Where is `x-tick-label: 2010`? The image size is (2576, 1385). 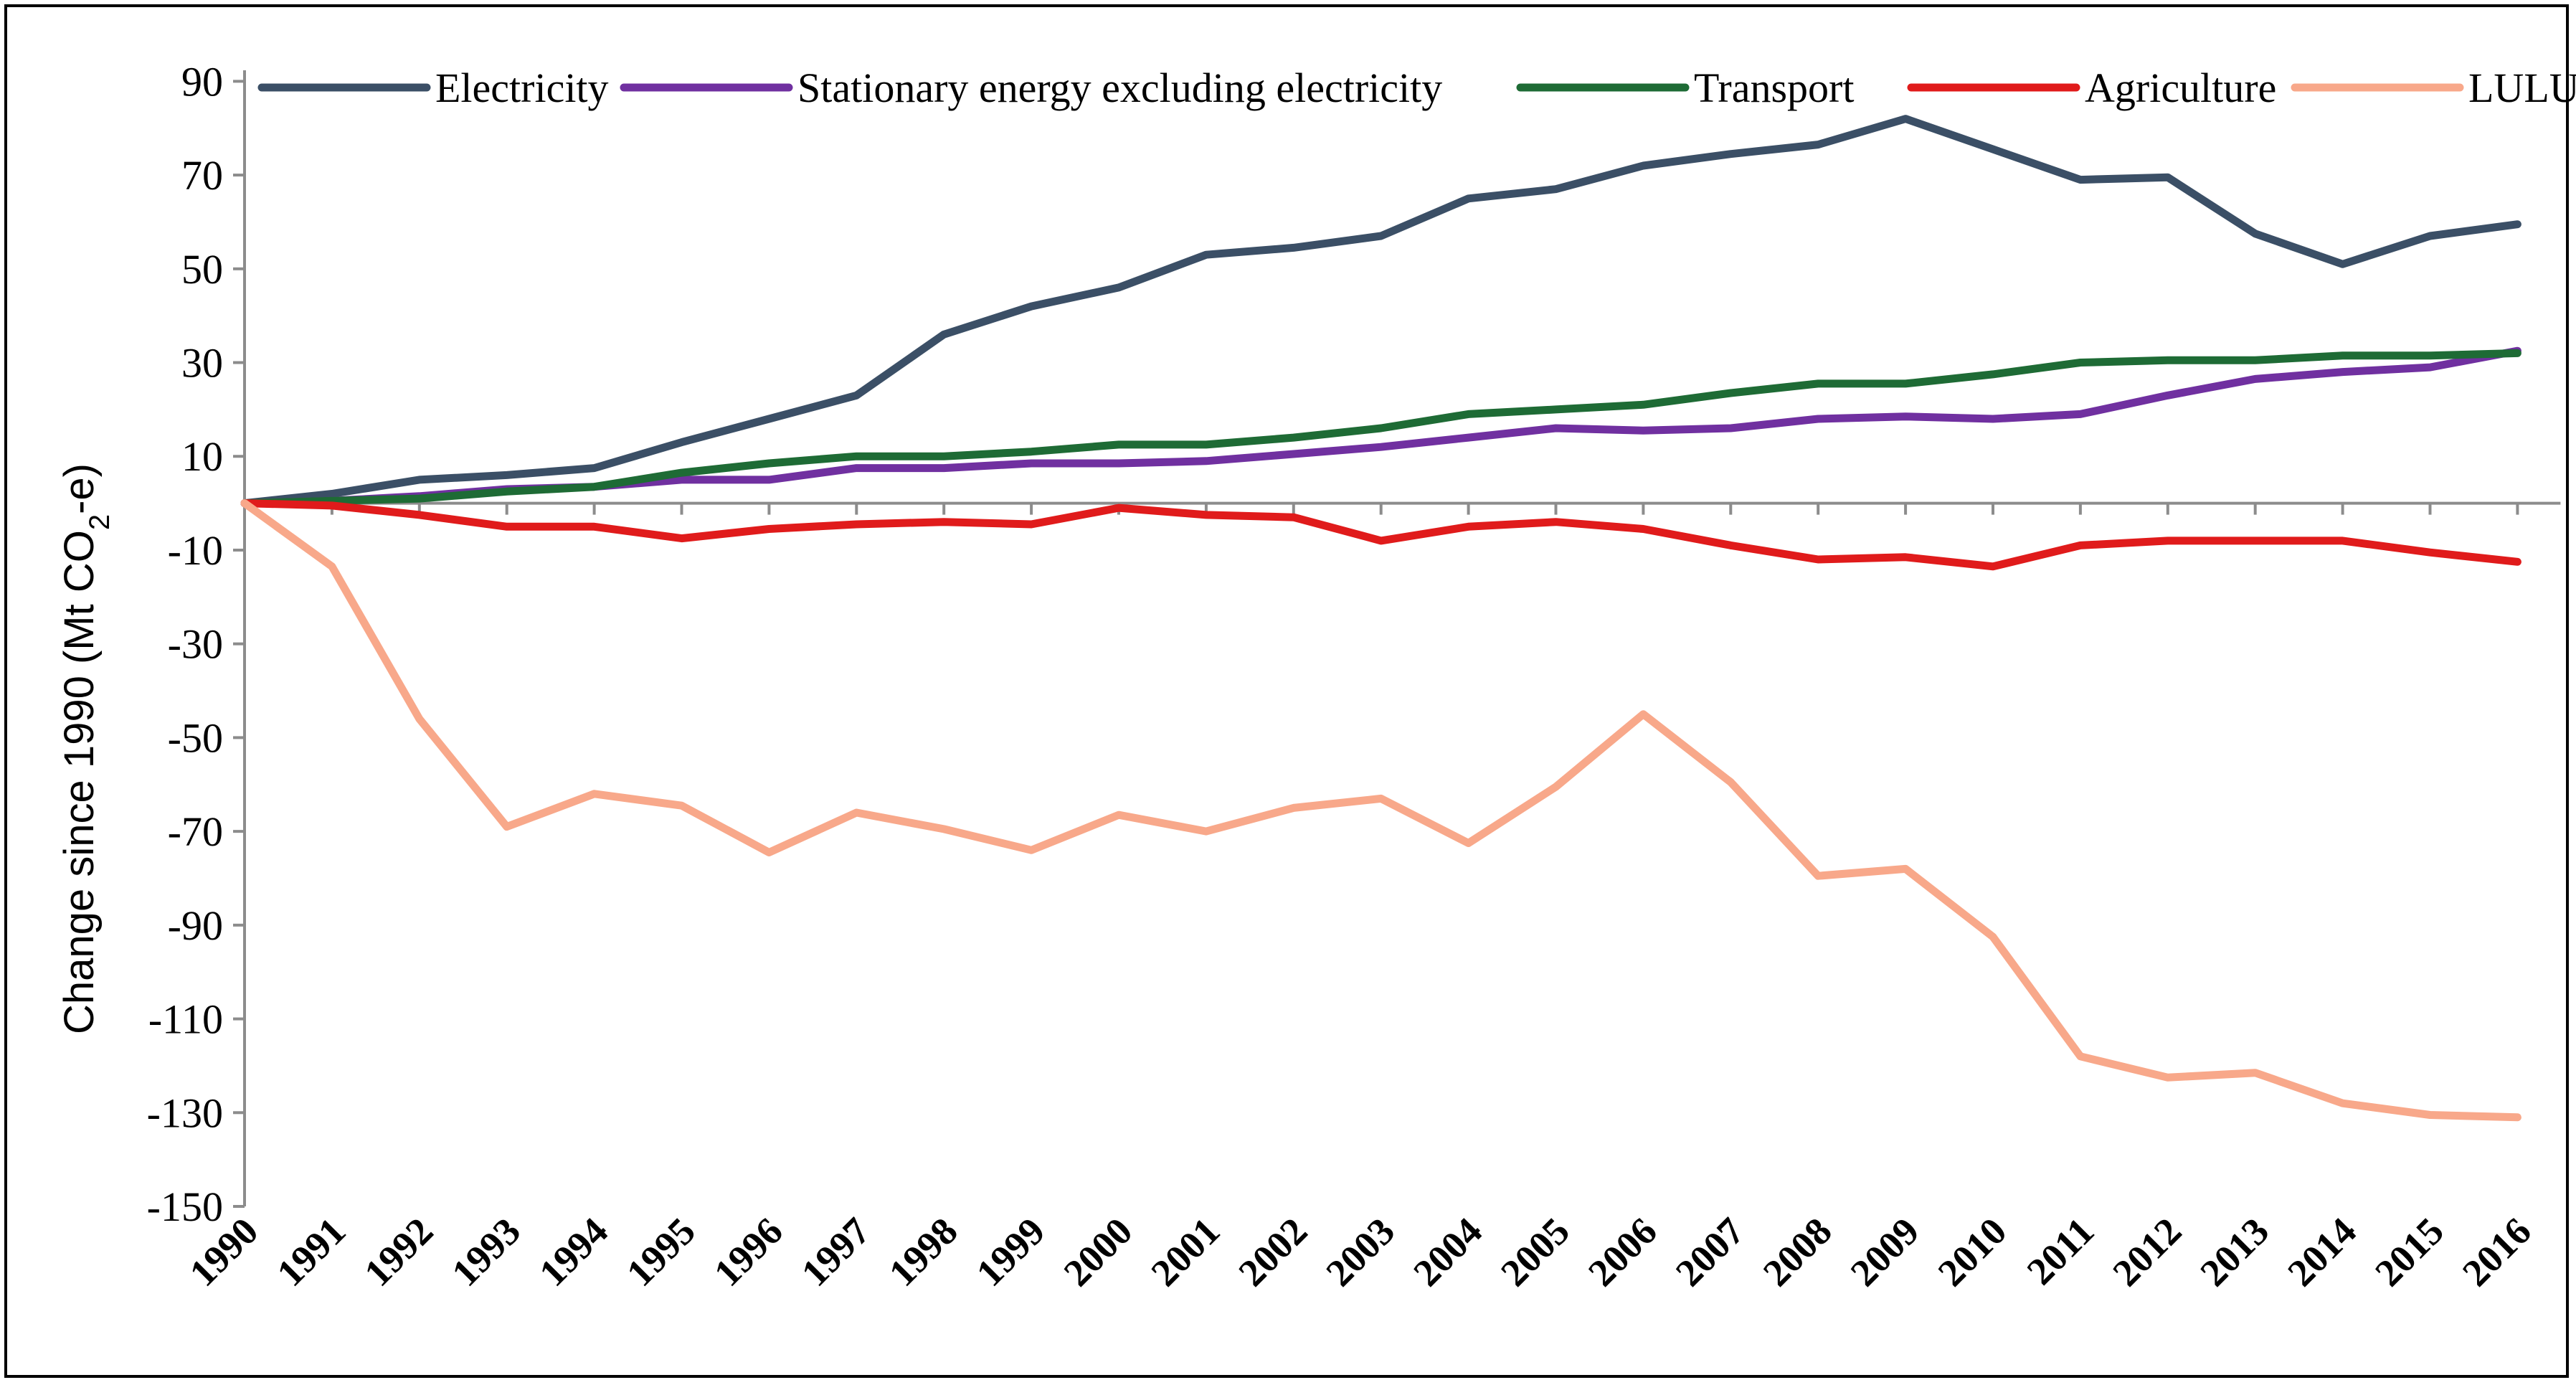
x-tick-label: 2010 is located at coordinates (1972, 1252).